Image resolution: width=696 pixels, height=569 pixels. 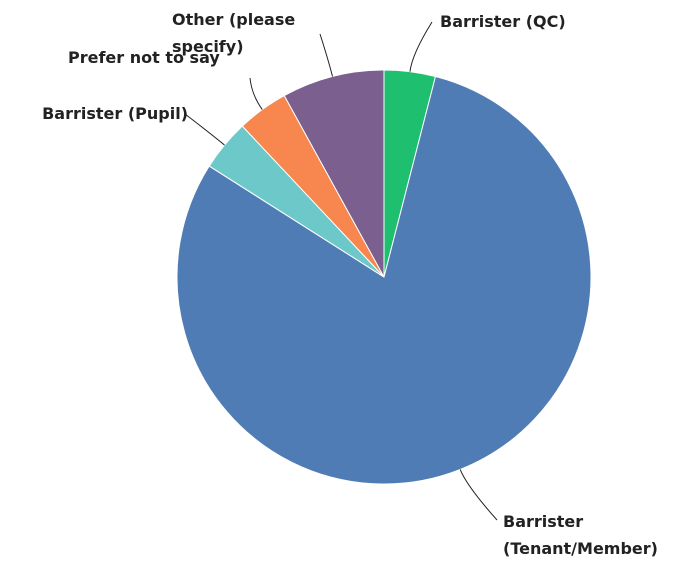 What do you see at coordinates (144, 57) in the screenshot?
I see `slice-label: Prefer not to say` at bounding box center [144, 57].